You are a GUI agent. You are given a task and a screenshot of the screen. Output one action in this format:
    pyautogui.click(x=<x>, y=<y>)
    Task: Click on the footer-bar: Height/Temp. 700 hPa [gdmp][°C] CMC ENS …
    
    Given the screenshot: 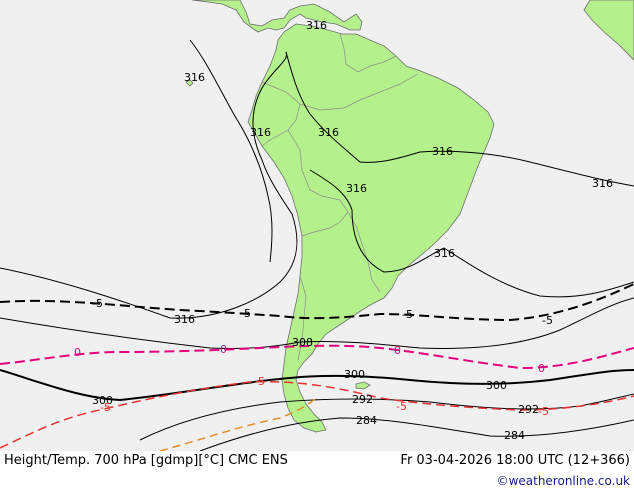 What is the action you would take?
    pyautogui.click(x=317, y=470)
    